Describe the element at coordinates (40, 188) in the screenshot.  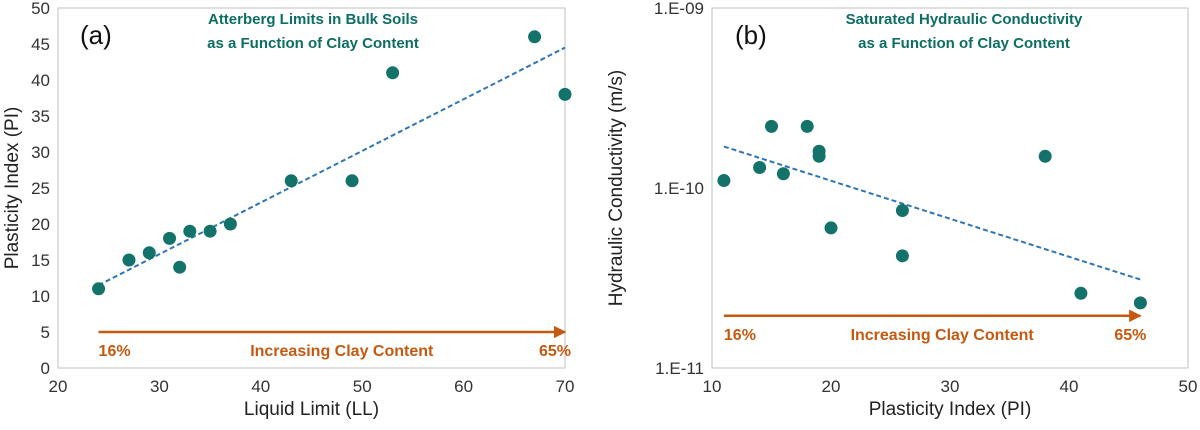
I see `y-tick-label: 25` at that location.